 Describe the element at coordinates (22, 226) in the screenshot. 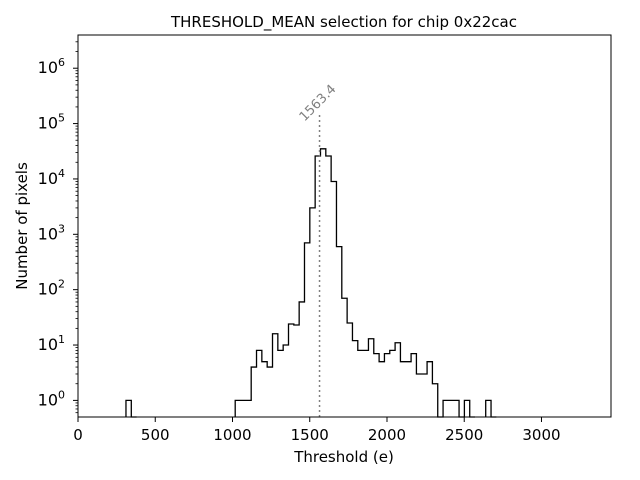

I see `y-axis-label: Number of pixels` at that location.